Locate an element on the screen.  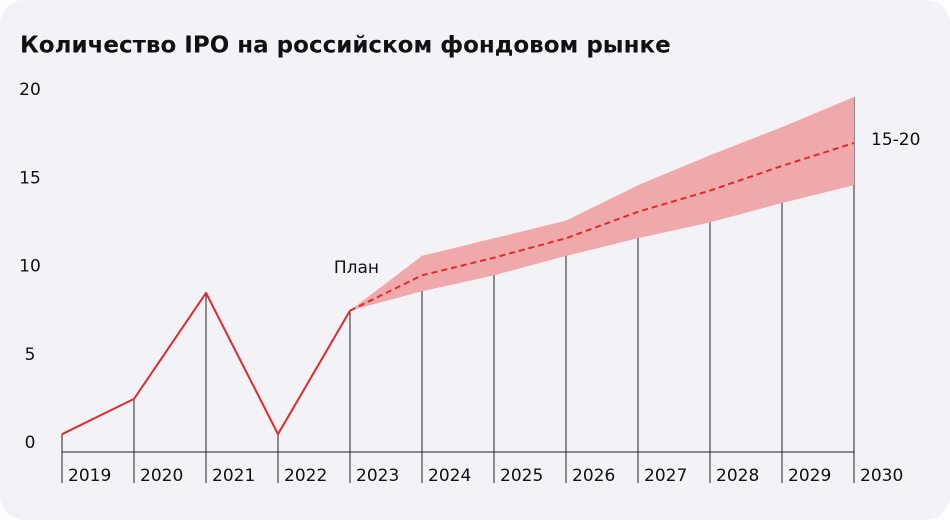
x-tick-label: 2026 is located at coordinates (593, 476).